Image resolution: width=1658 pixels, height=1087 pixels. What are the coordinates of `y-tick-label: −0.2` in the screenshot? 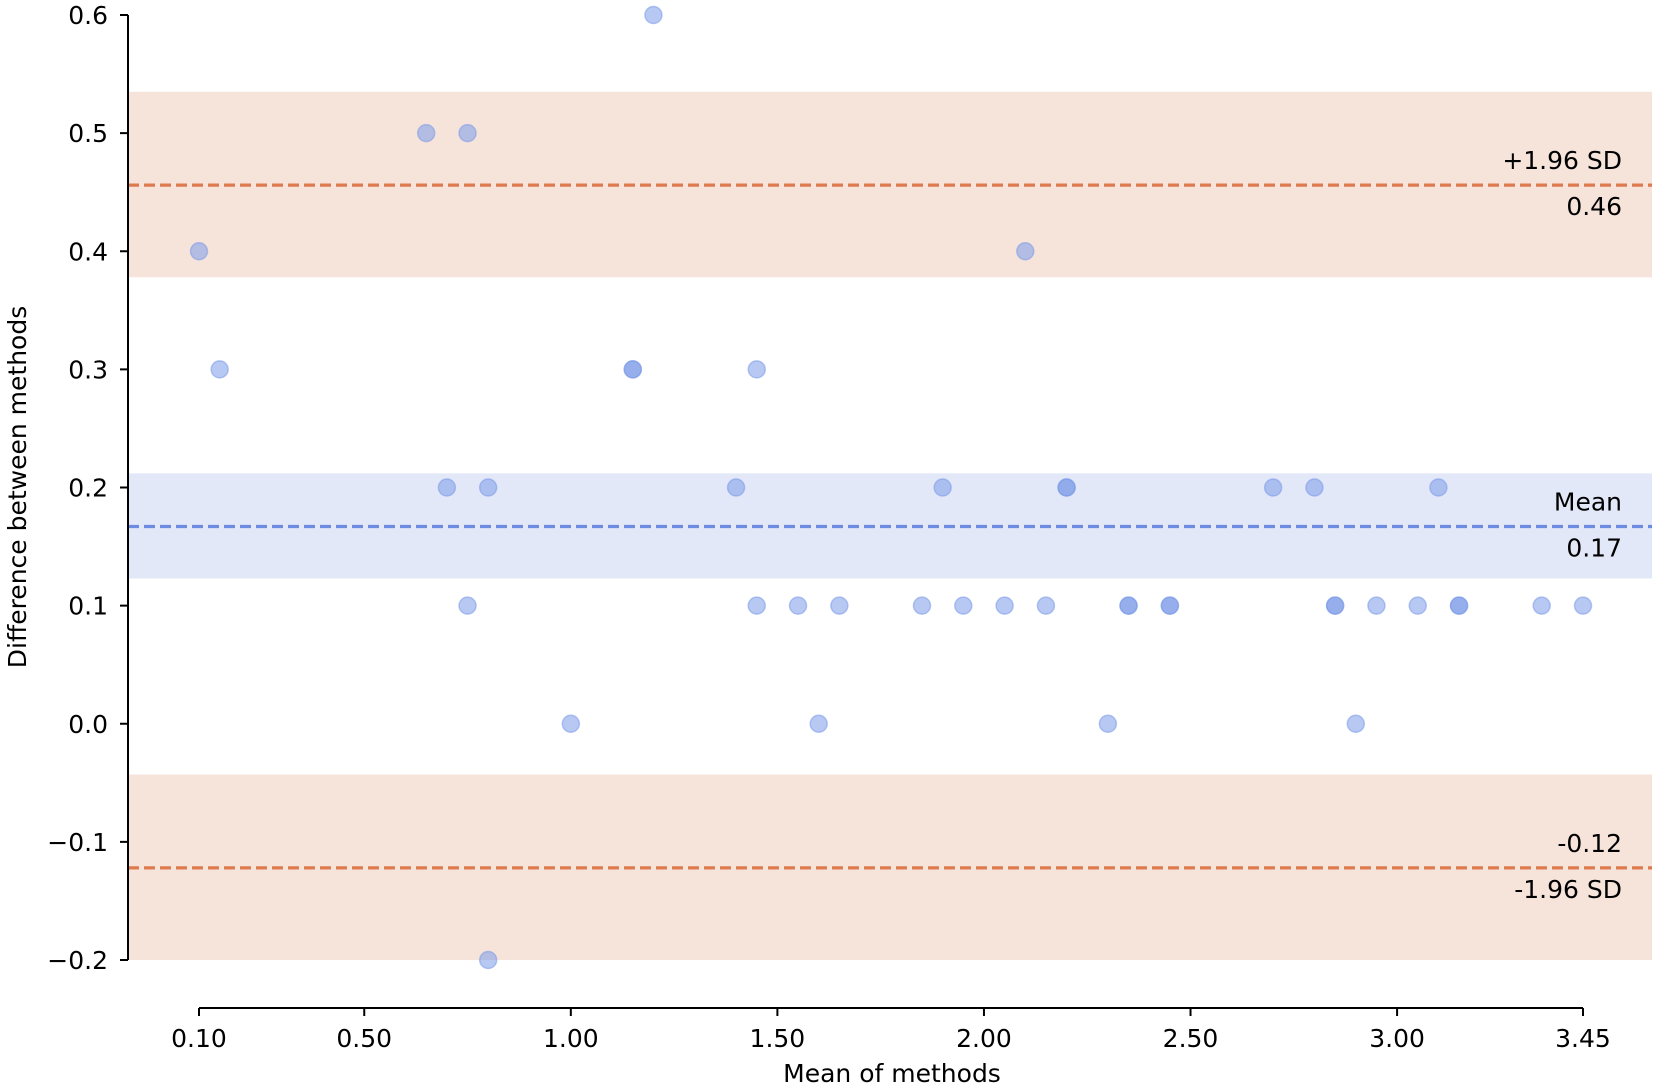 It's located at (77, 960).